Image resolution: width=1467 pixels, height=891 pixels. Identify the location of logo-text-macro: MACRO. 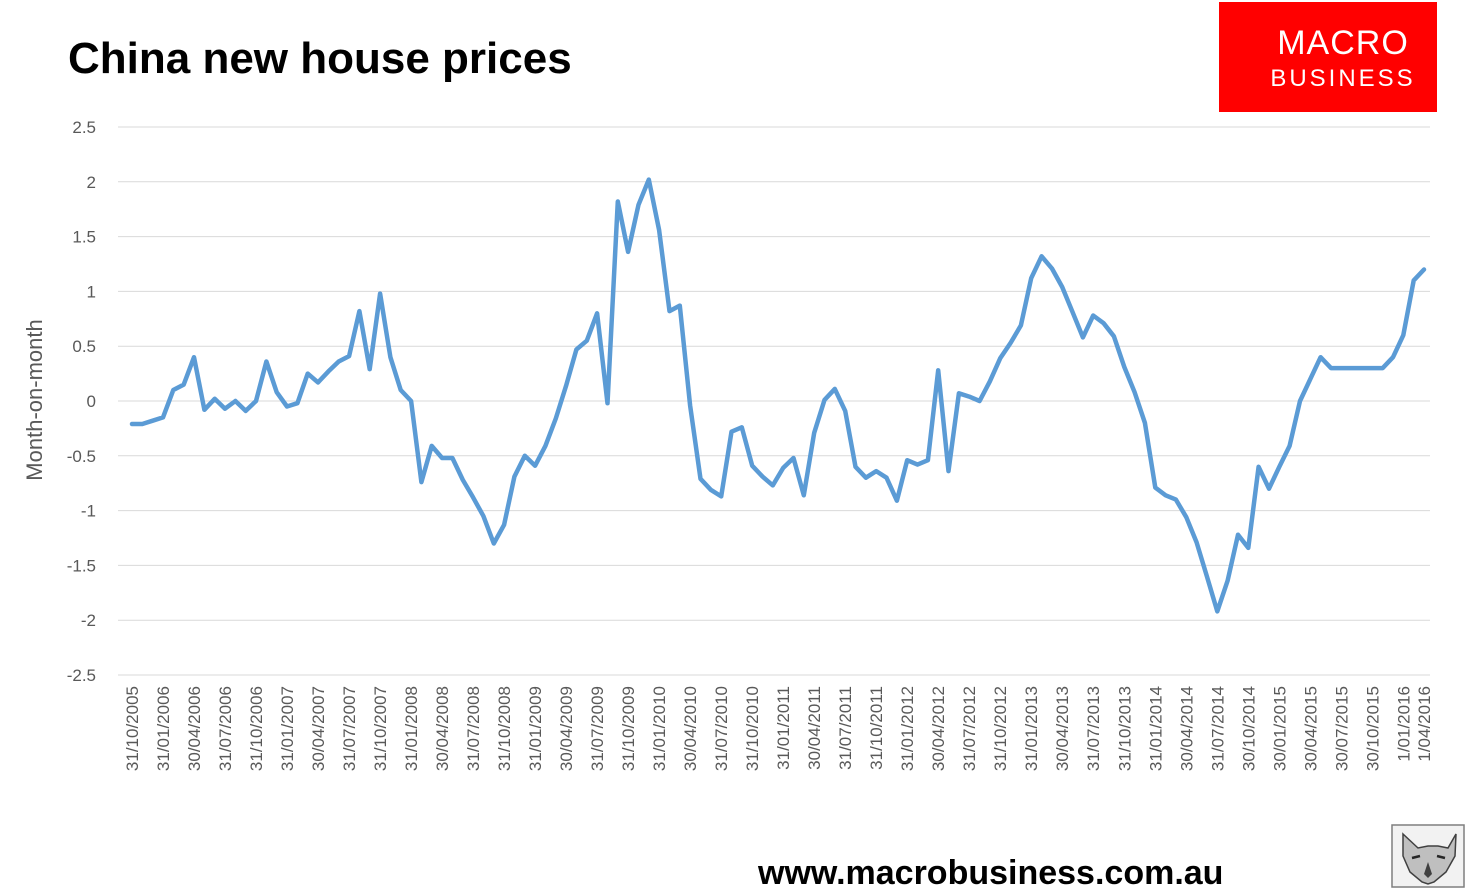
(1343, 43).